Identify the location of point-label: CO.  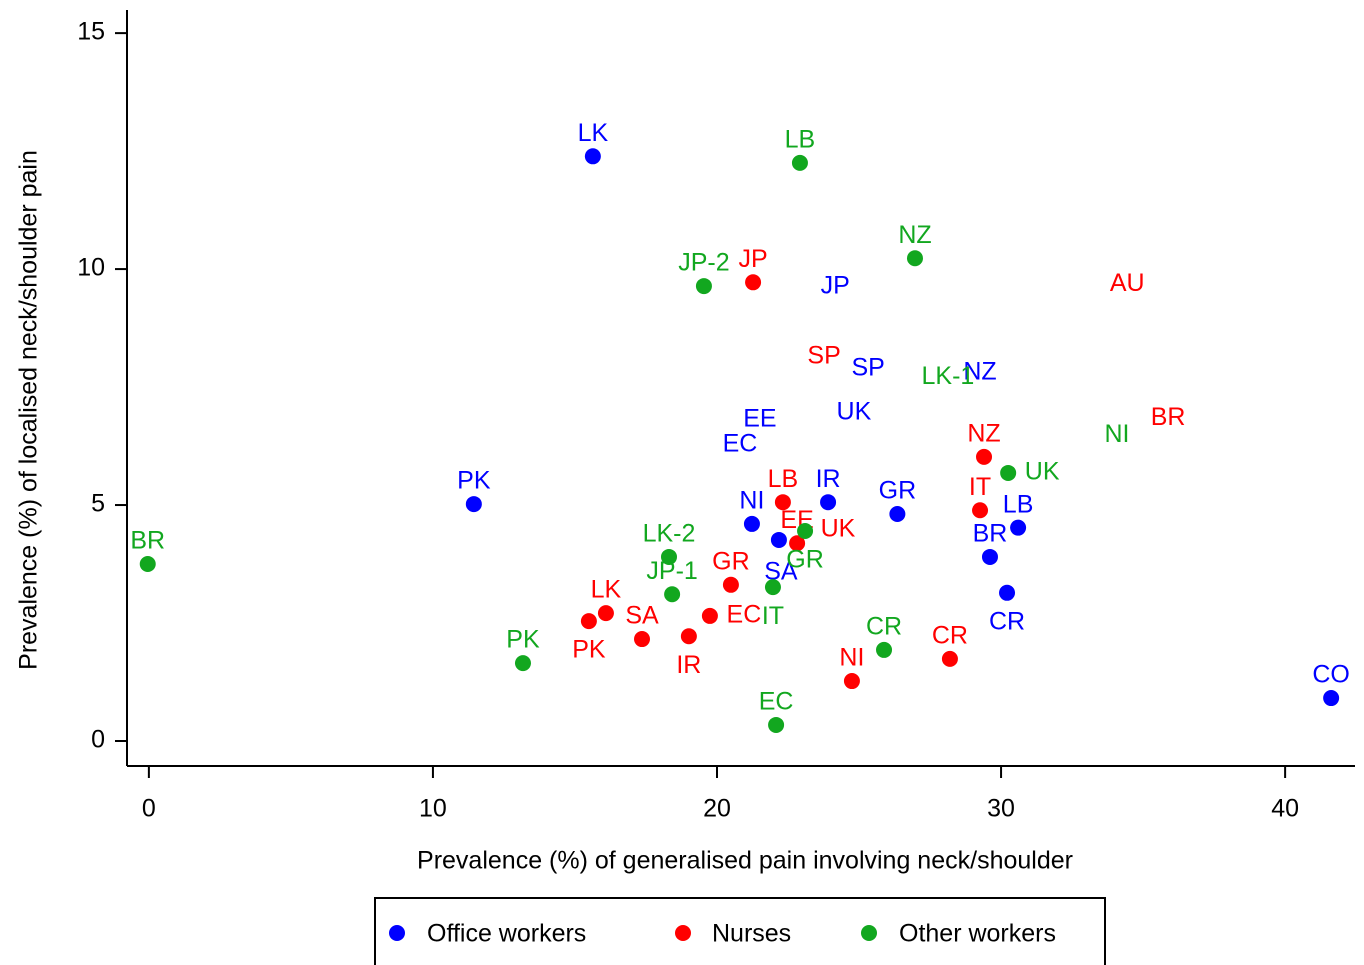
(1331, 675).